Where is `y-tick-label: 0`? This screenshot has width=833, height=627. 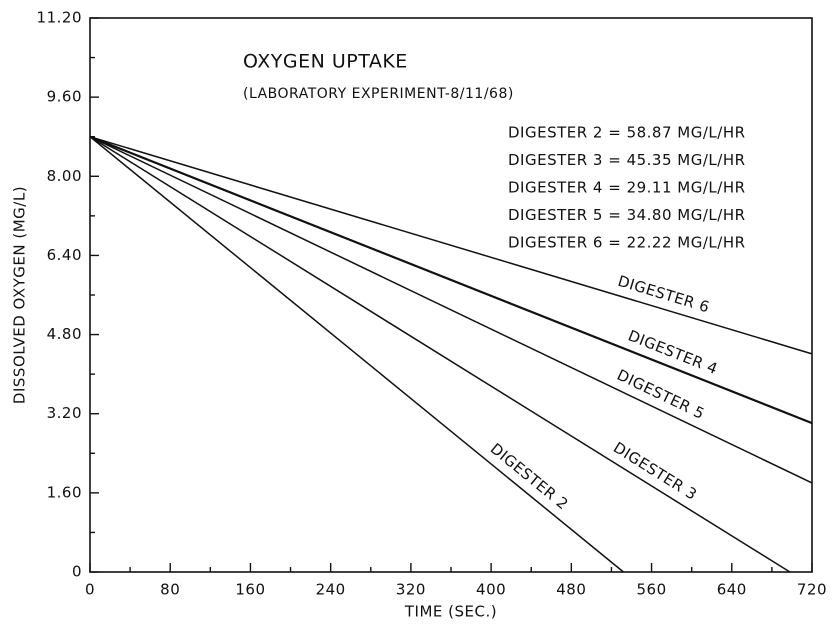
y-tick-label: 0 is located at coordinates (77, 572).